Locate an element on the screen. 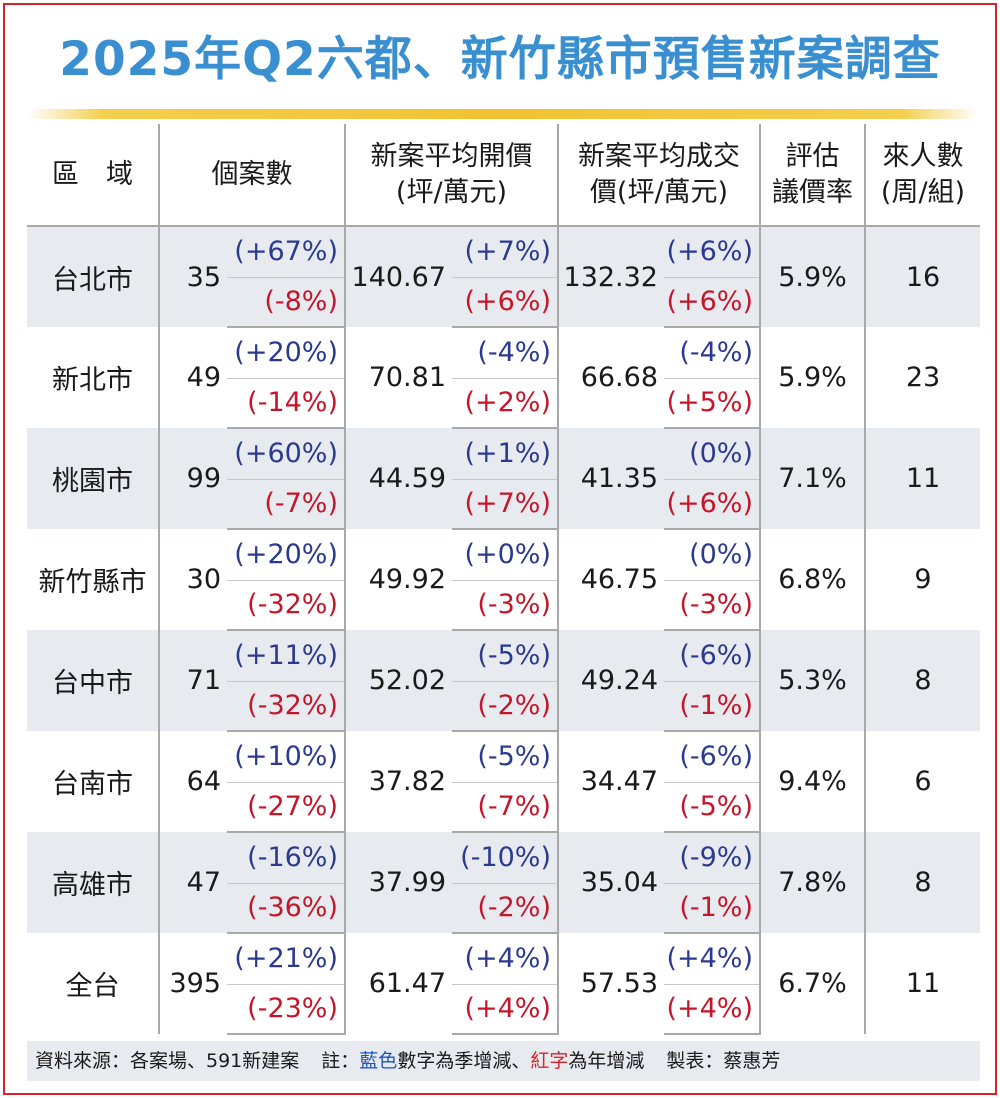 This screenshot has height=1098, width=1000. note-blue: 藍色 is located at coordinates (378, 1061).